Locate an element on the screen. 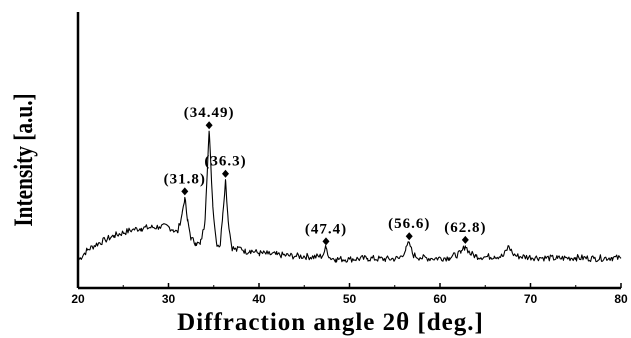 The height and width of the screenshot is (338, 631). peak-label: (36.3) is located at coordinates (225, 162).